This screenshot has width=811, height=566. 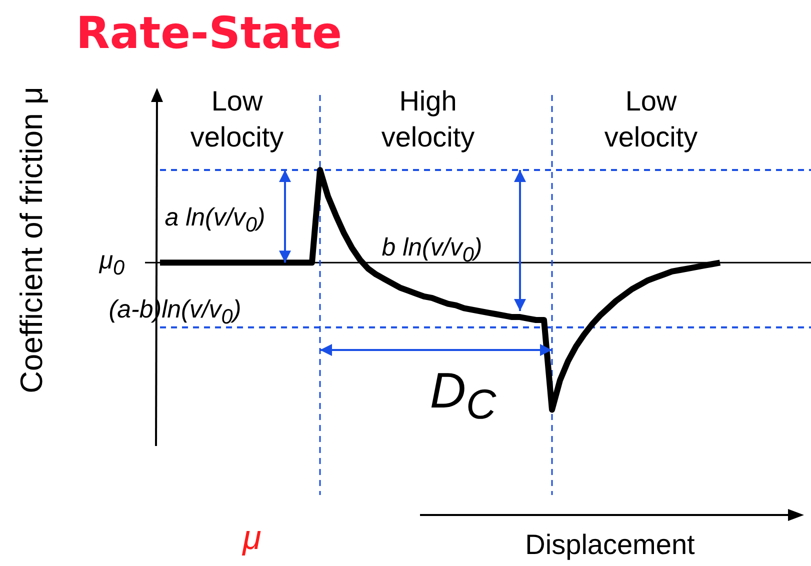 What do you see at coordinates (428, 119) in the screenshot?
I see `text: High velocity` at bounding box center [428, 119].